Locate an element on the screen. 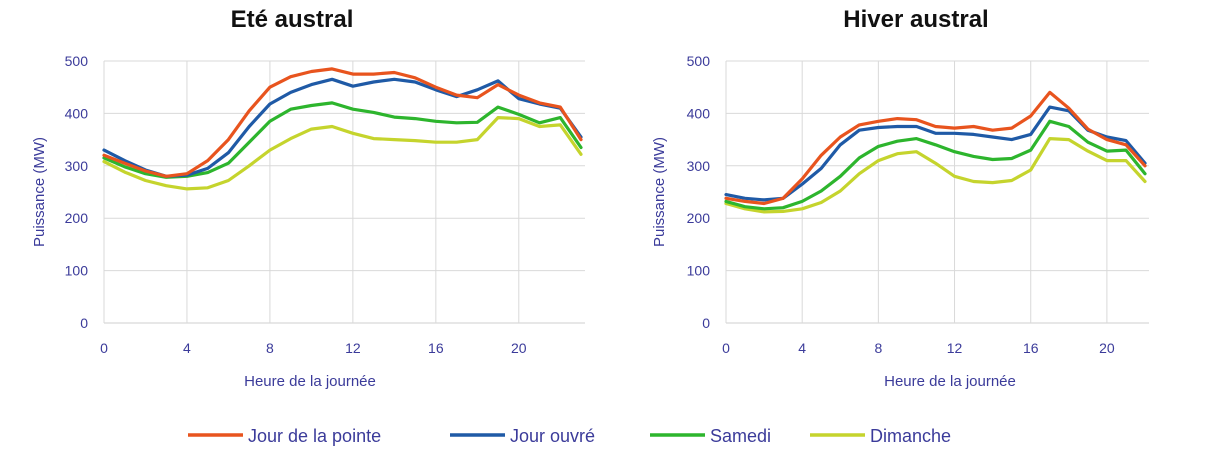  legend-item: Samedi is located at coordinates (710, 436).